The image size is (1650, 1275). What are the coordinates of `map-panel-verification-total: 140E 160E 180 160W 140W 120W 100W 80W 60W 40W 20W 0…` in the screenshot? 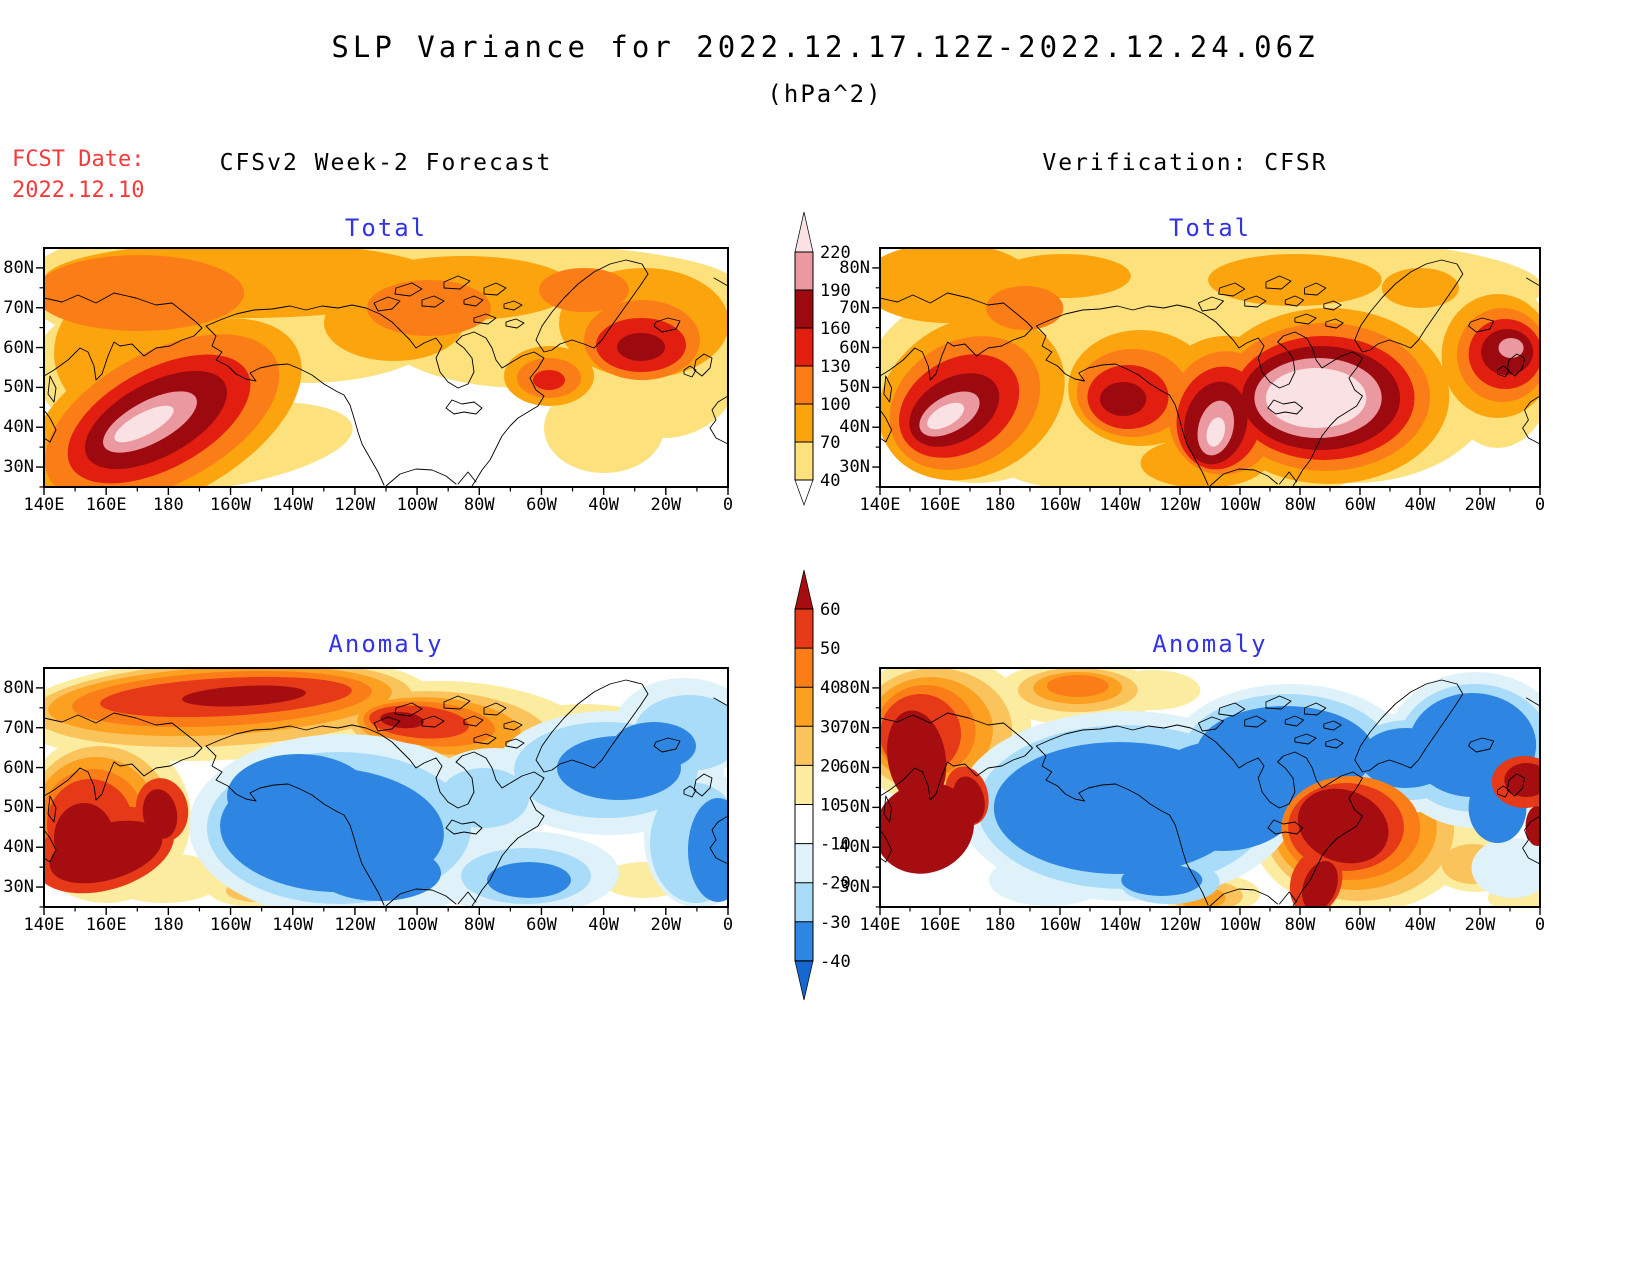 It's located at (1192, 381).